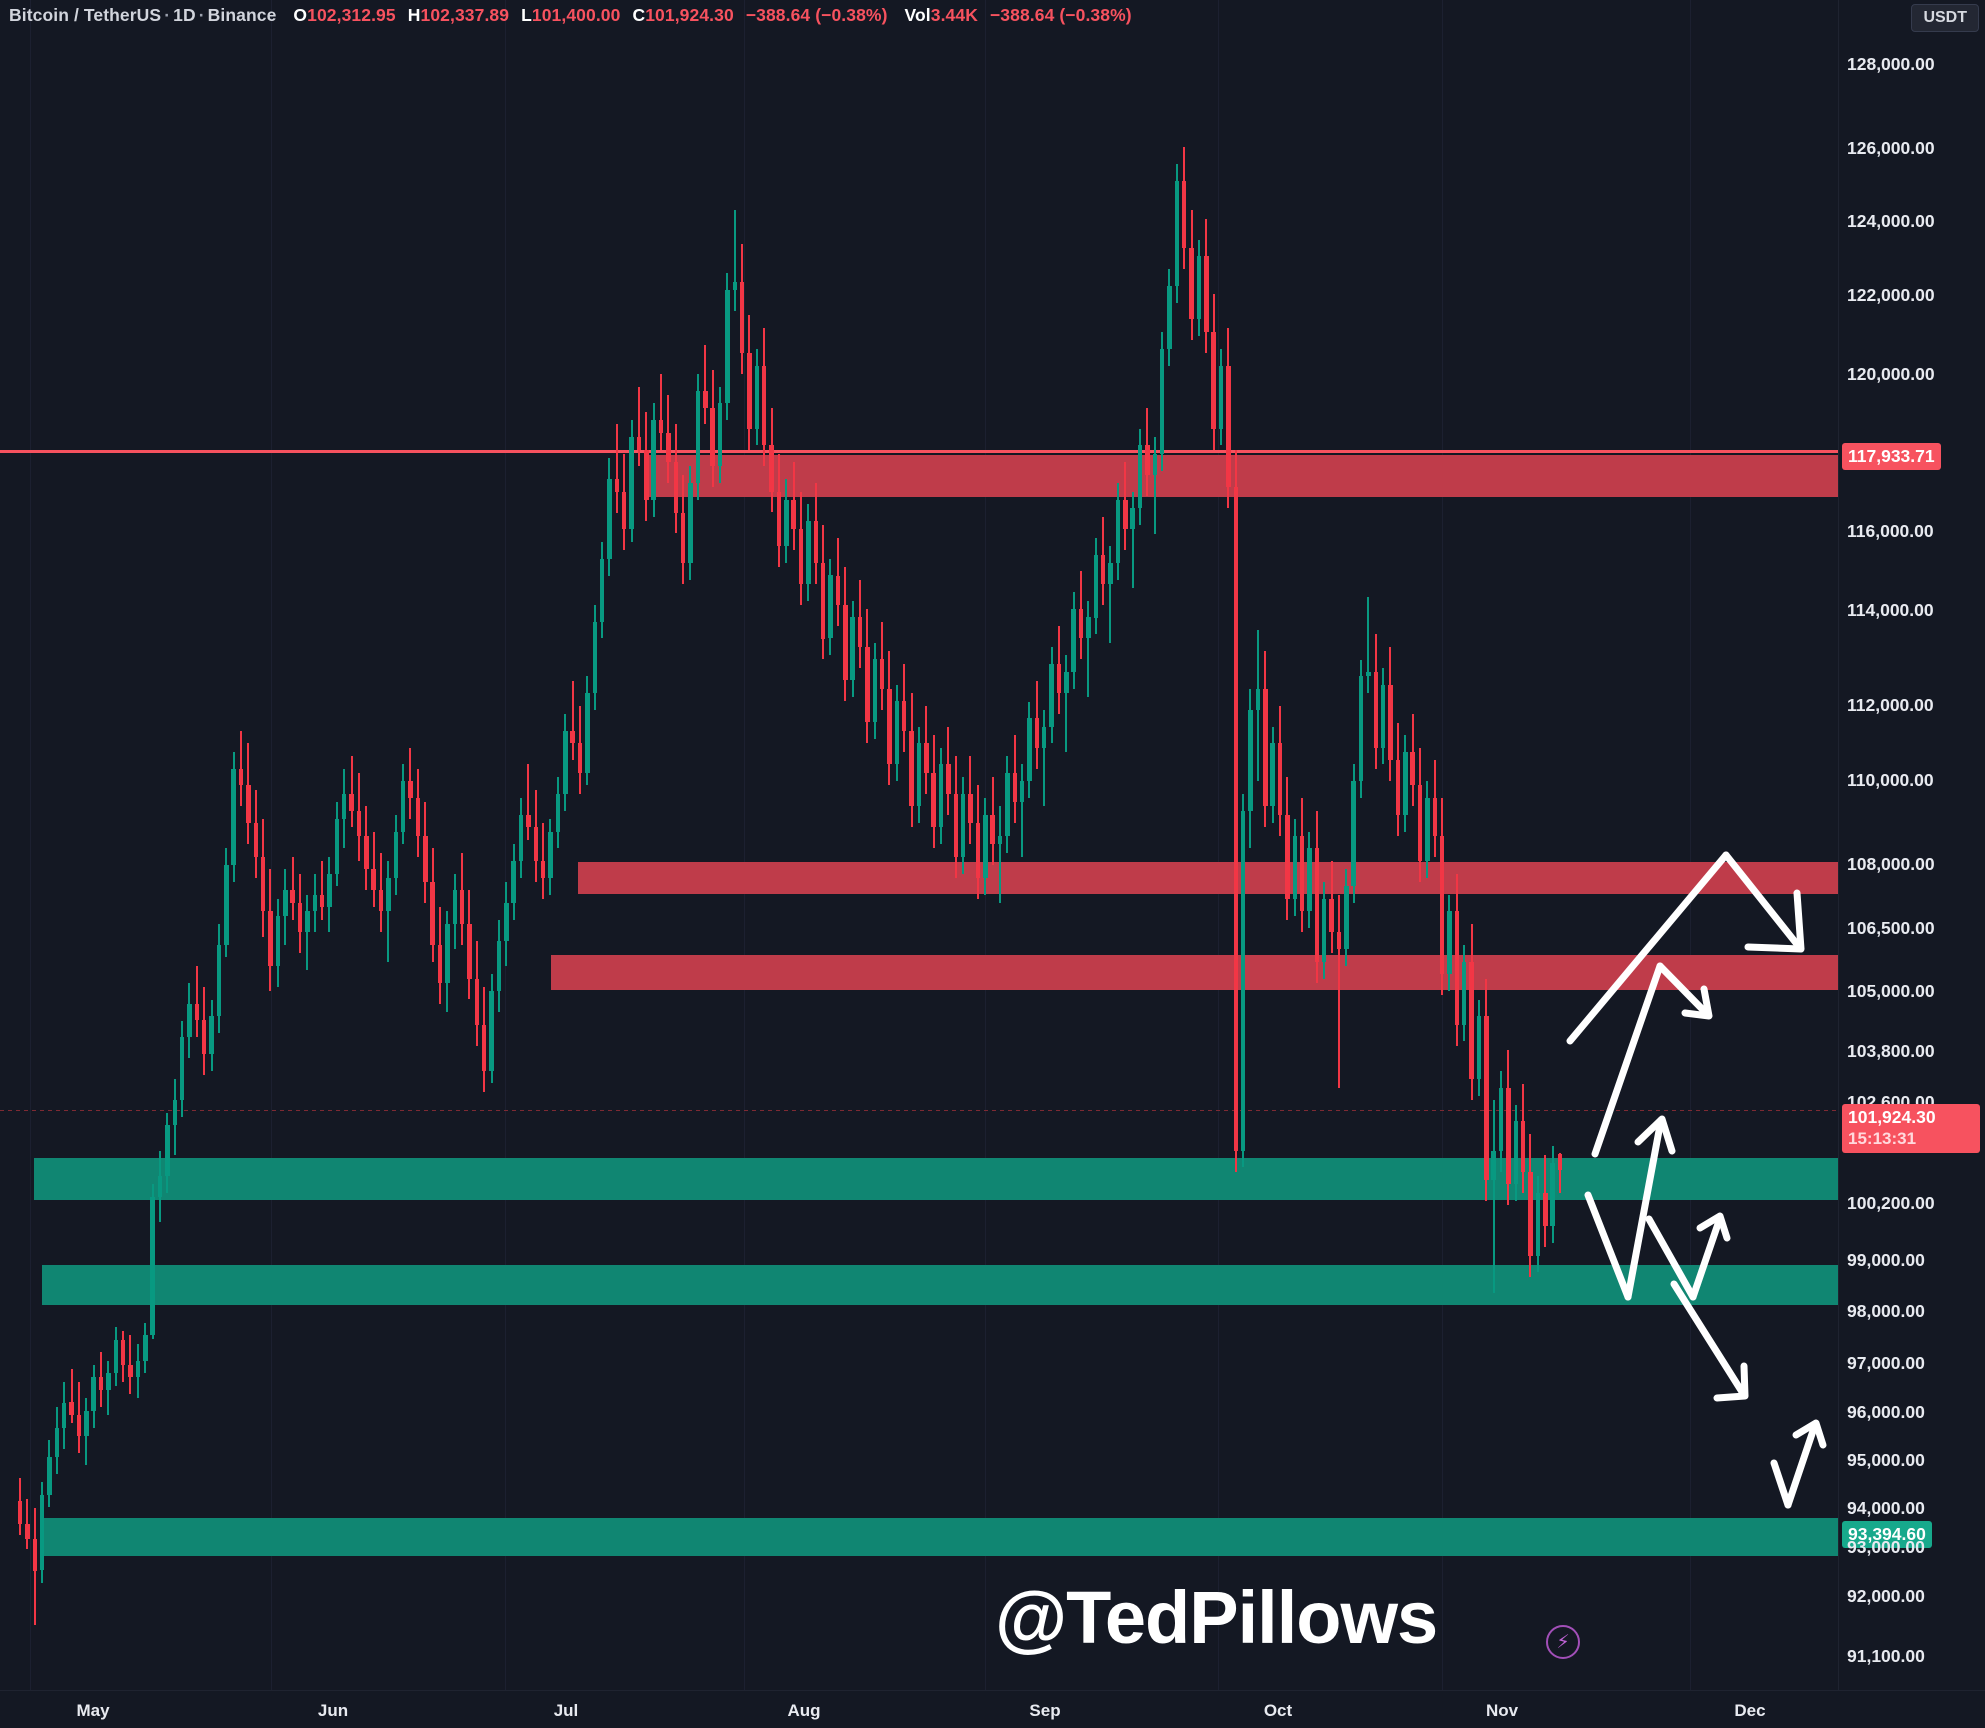 The image size is (1985, 1728). Describe the element at coordinates (1890, 705) in the screenshot. I see `price-tick: 112,000.00` at that location.